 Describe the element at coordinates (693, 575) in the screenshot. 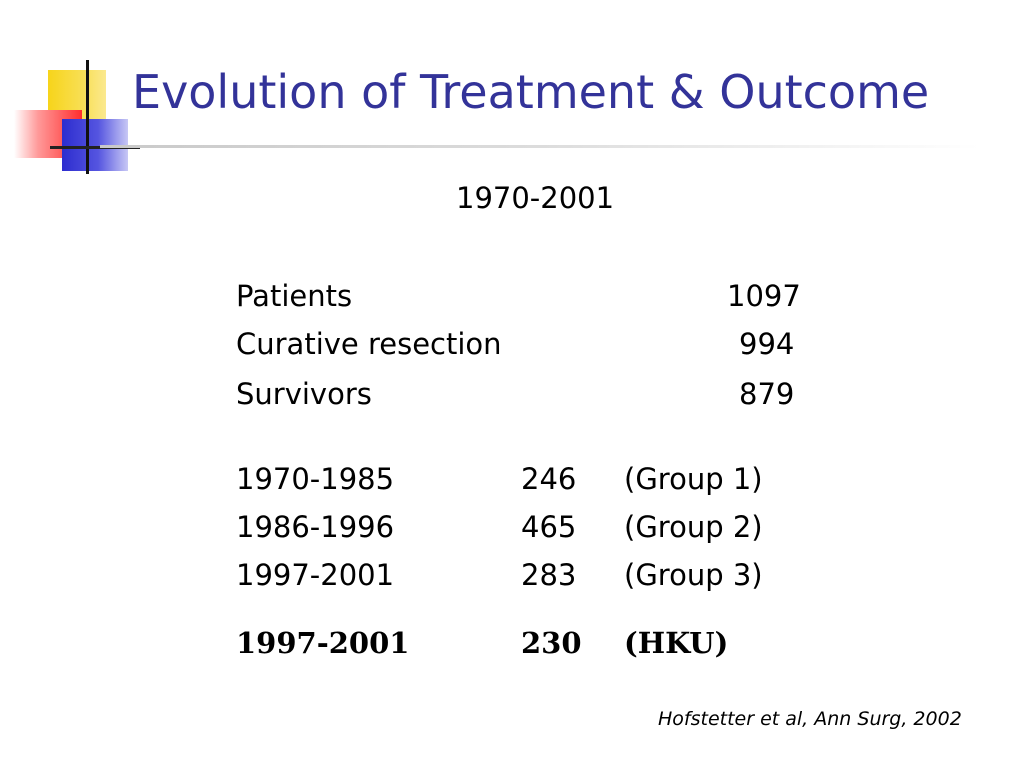

I see `group-3-label: (Group 3)` at that location.